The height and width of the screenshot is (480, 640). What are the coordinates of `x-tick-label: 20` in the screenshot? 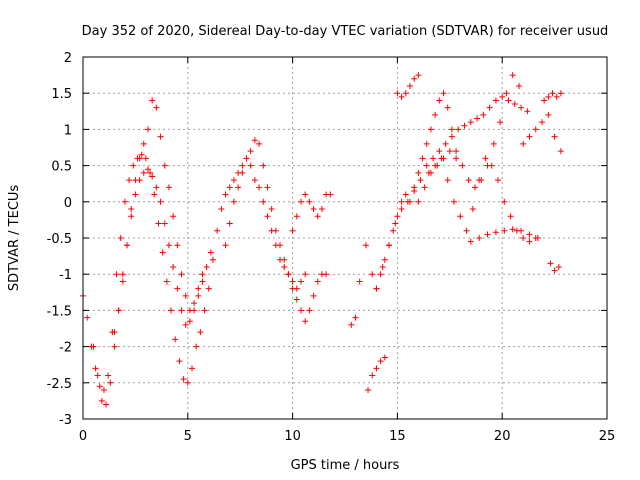 It's located at (502, 436).